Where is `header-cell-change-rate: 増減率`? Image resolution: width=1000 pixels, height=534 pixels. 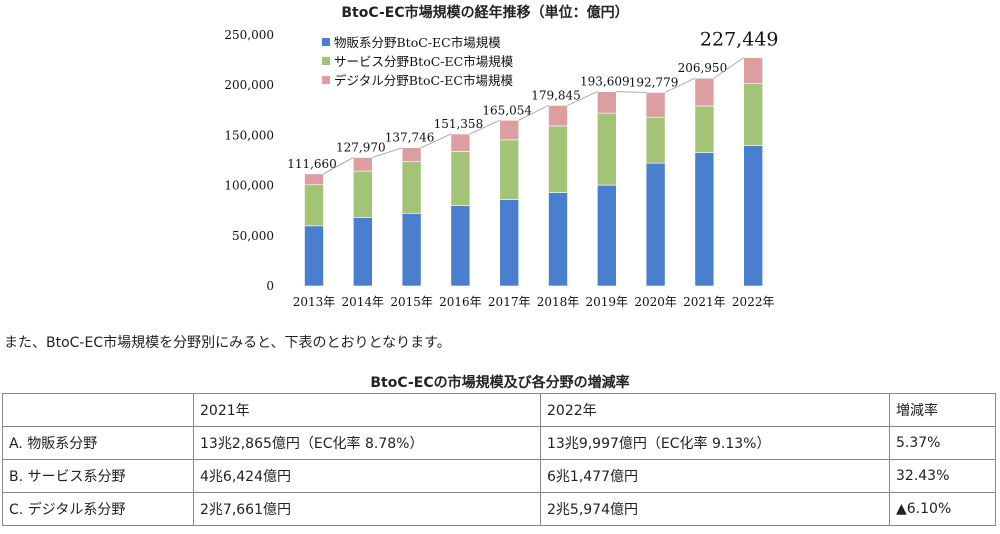 header-cell-change-rate: 増減率 is located at coordinates (942, 410).